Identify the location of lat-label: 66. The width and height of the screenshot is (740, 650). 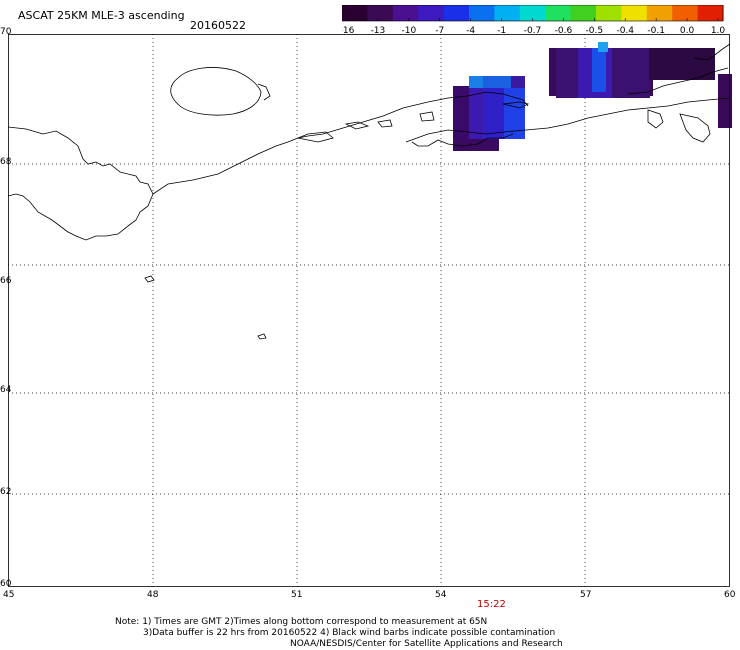
(6, 281).